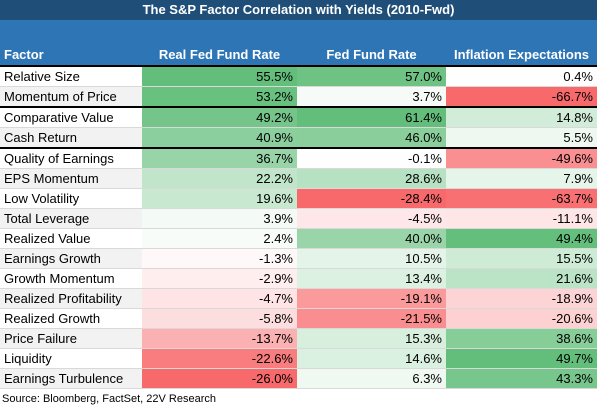 This screenshot has width=597, height=409. Describe the element at coordinates (71, 97) in the screenshot. I see `factor-name: Momentum of Price` at that location.